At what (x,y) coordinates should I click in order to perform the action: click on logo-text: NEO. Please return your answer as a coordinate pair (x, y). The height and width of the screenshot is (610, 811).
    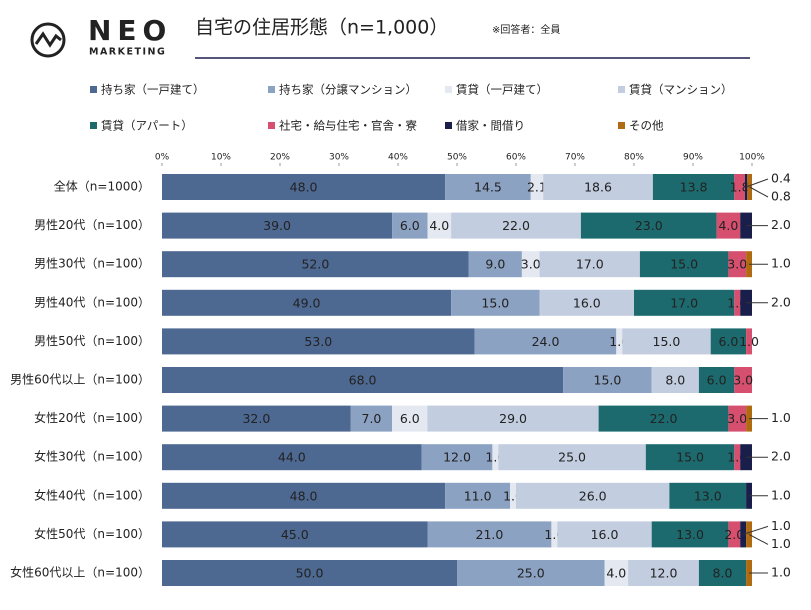
    Looking at the image, I should click on (130, 30).